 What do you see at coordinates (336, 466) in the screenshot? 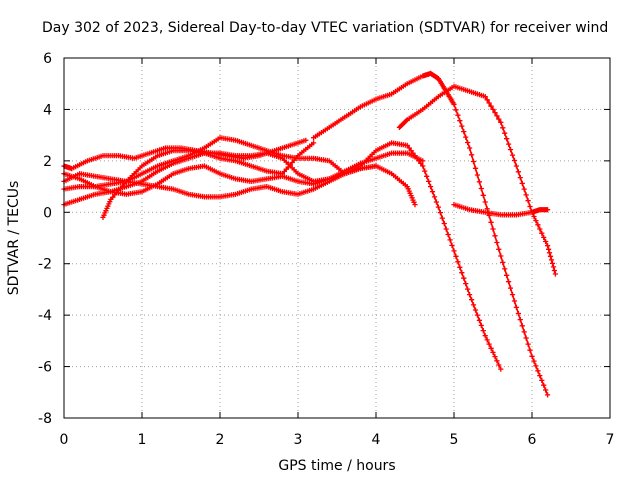
I see `x-axis-label: GPS time / hours` at bounding box center [336, 466].